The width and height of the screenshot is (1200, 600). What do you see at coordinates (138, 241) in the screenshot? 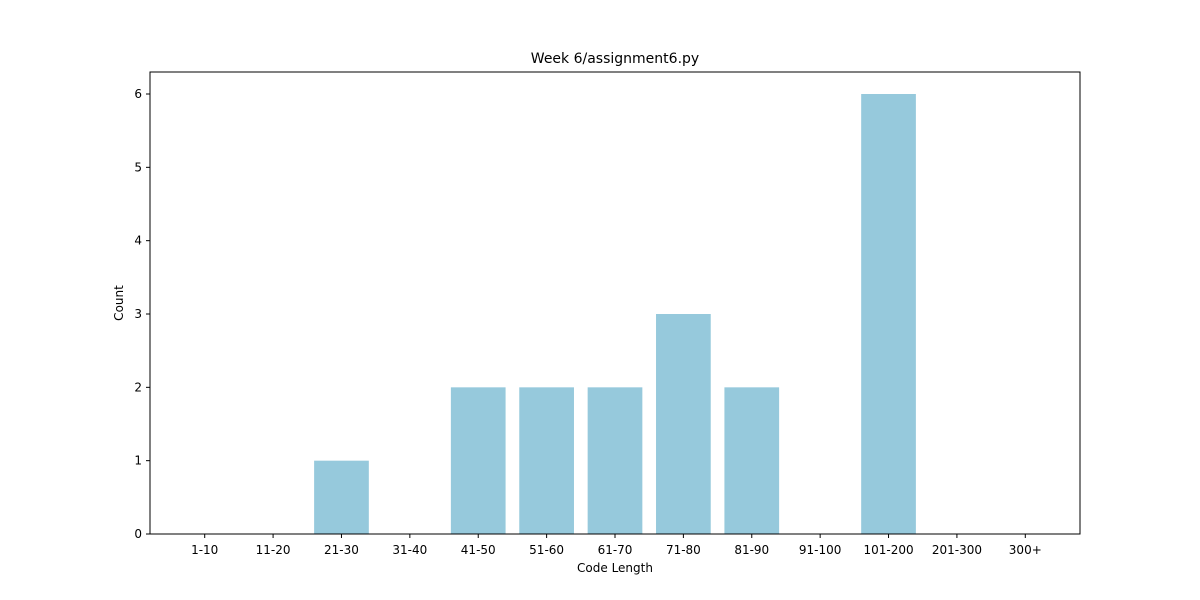
I see `y-tick-label: 4` at bounding box center [138, 241].